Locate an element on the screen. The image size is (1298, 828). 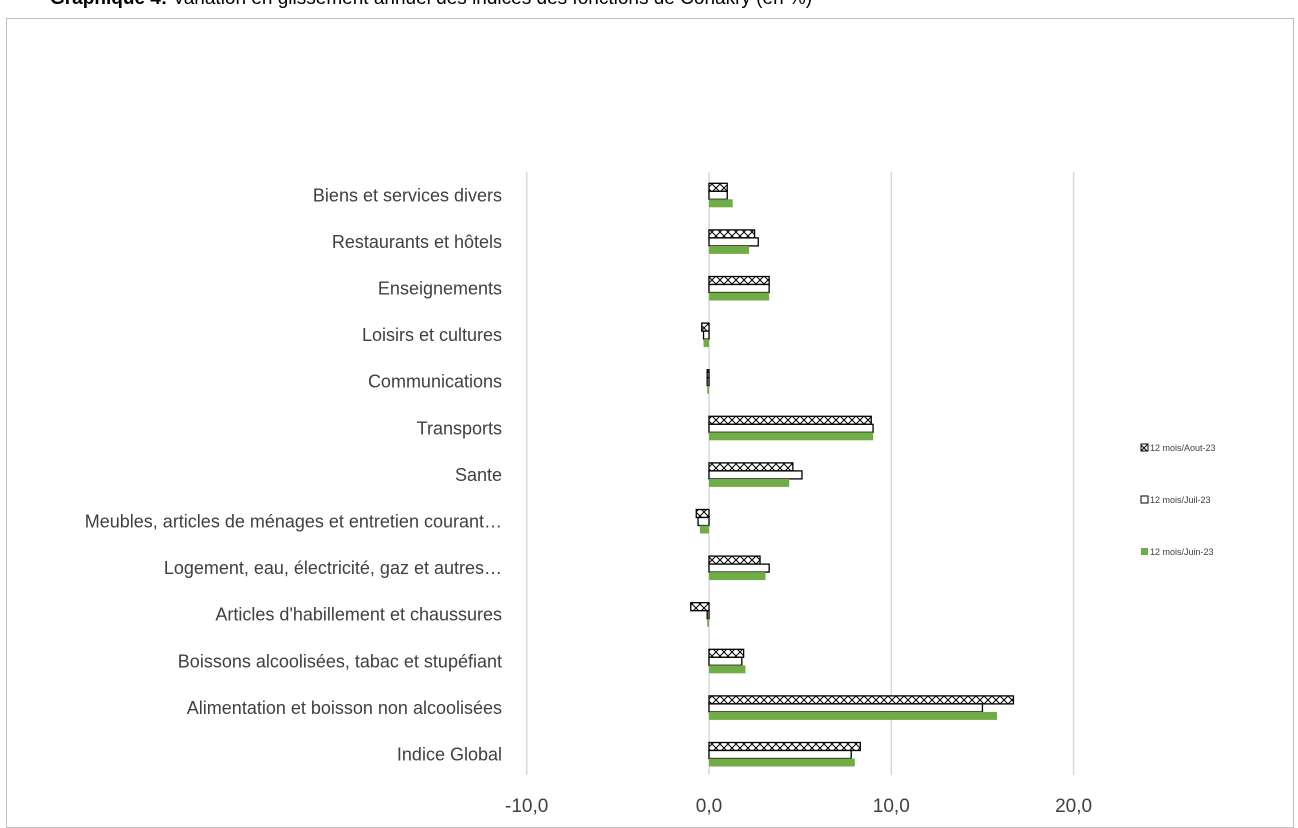
chart-title-prefix: Graphique 4: is located at coordinates (108, 4).